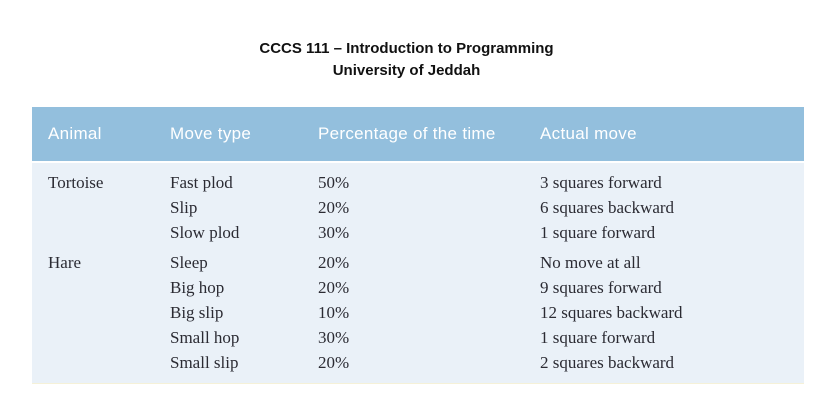 This screenshot has height=404, width=813. What do you see at coordinates (426, 262) in the screenshot?
I see `table-row: Hare Sleep 20% No move at all` at bounding box center [426, 262].